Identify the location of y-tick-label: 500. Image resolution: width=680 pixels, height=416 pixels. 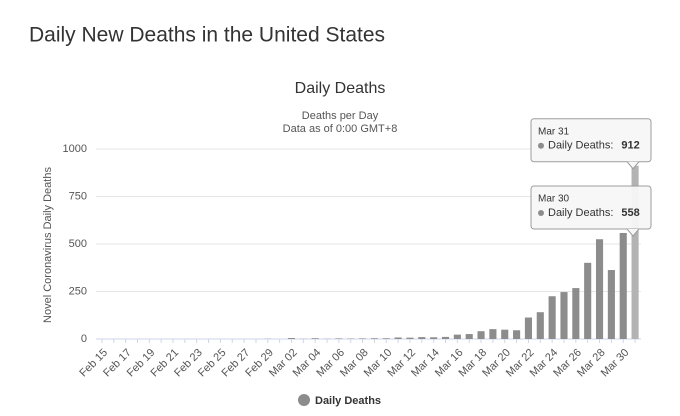
(78, 244).